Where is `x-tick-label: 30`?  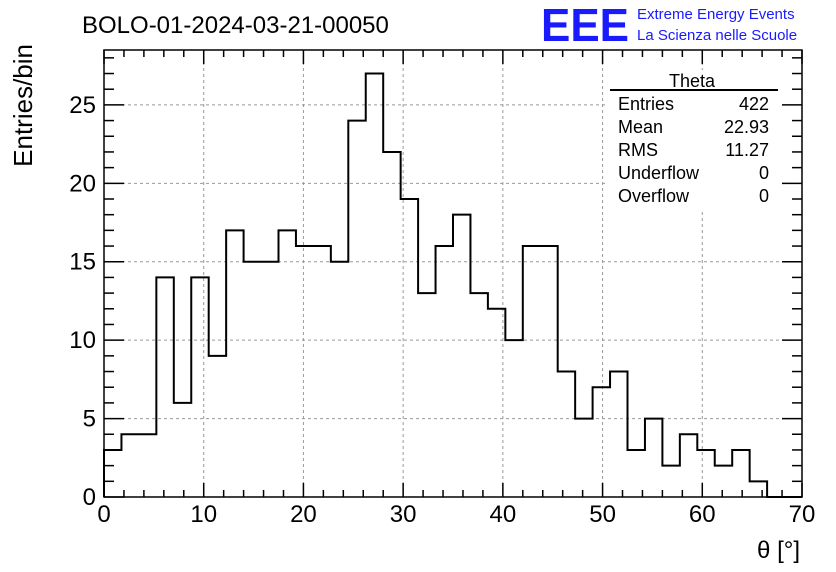
x-tick-label: 30 is located at coordinates (403, 514).